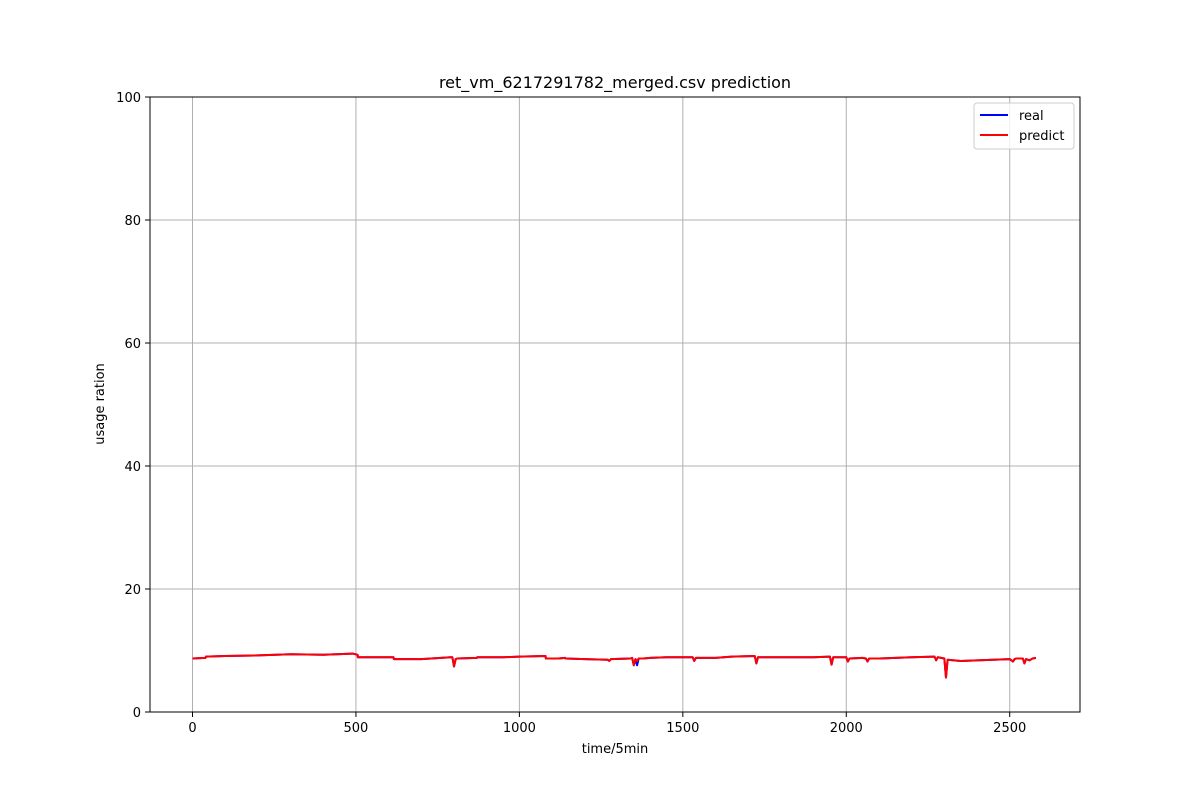 Image resolution: width=1200 pixels, height=800 pixels. What do you see at coordinates (519, 728) in the screenshot?
I see `x-tick-label: 1000` at bounding box center [519, 728].